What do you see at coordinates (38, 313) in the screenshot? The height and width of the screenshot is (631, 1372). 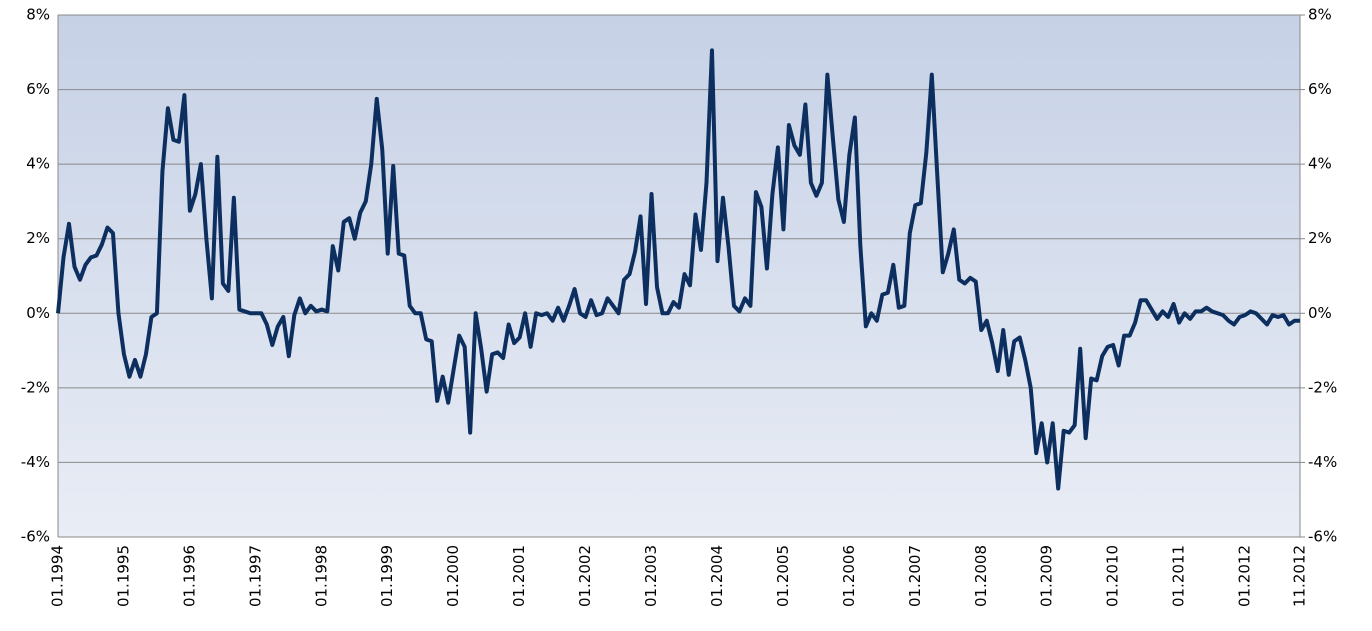 I see `y-tick-label: 0%` at bounding box center [38, 313].